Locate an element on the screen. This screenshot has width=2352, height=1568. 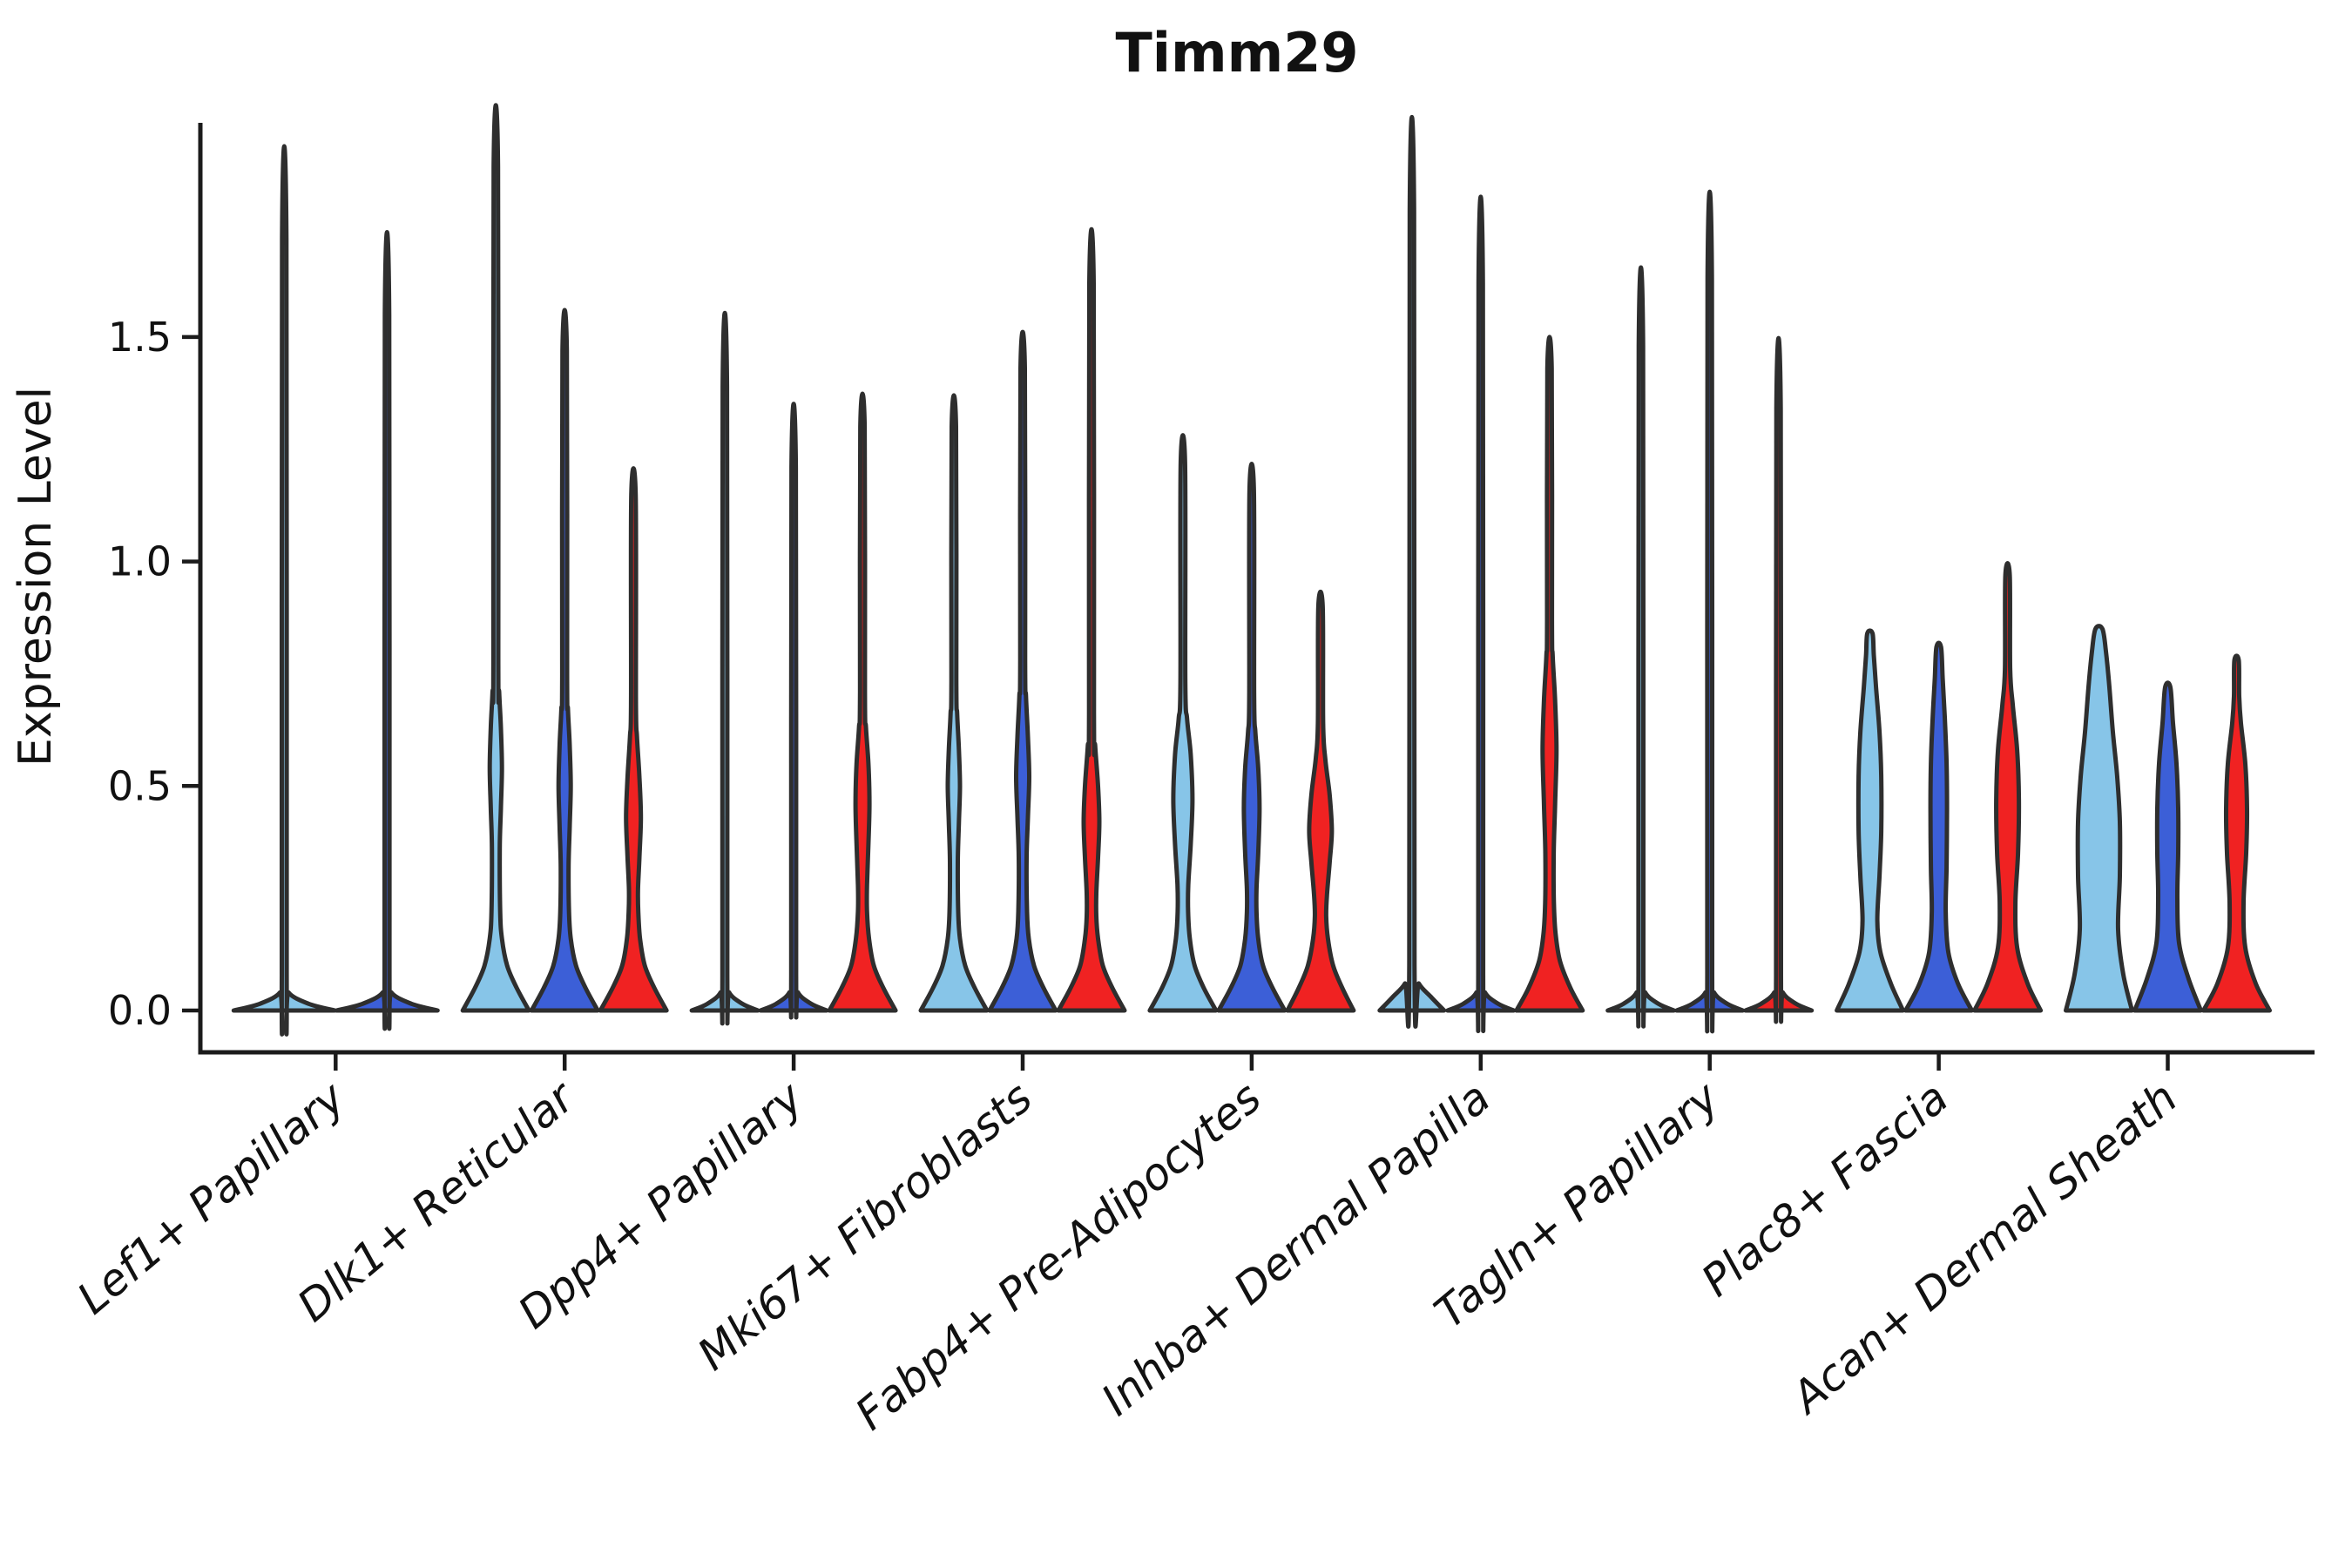
violin-3-skyblue is located at coordinates (954, 703).